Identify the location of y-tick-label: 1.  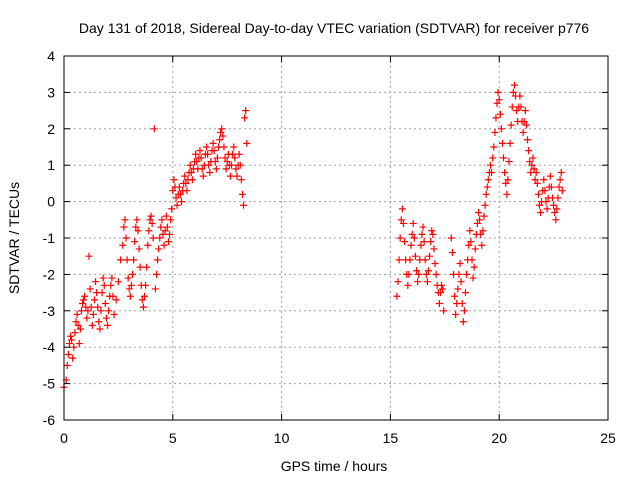
(51, 165).